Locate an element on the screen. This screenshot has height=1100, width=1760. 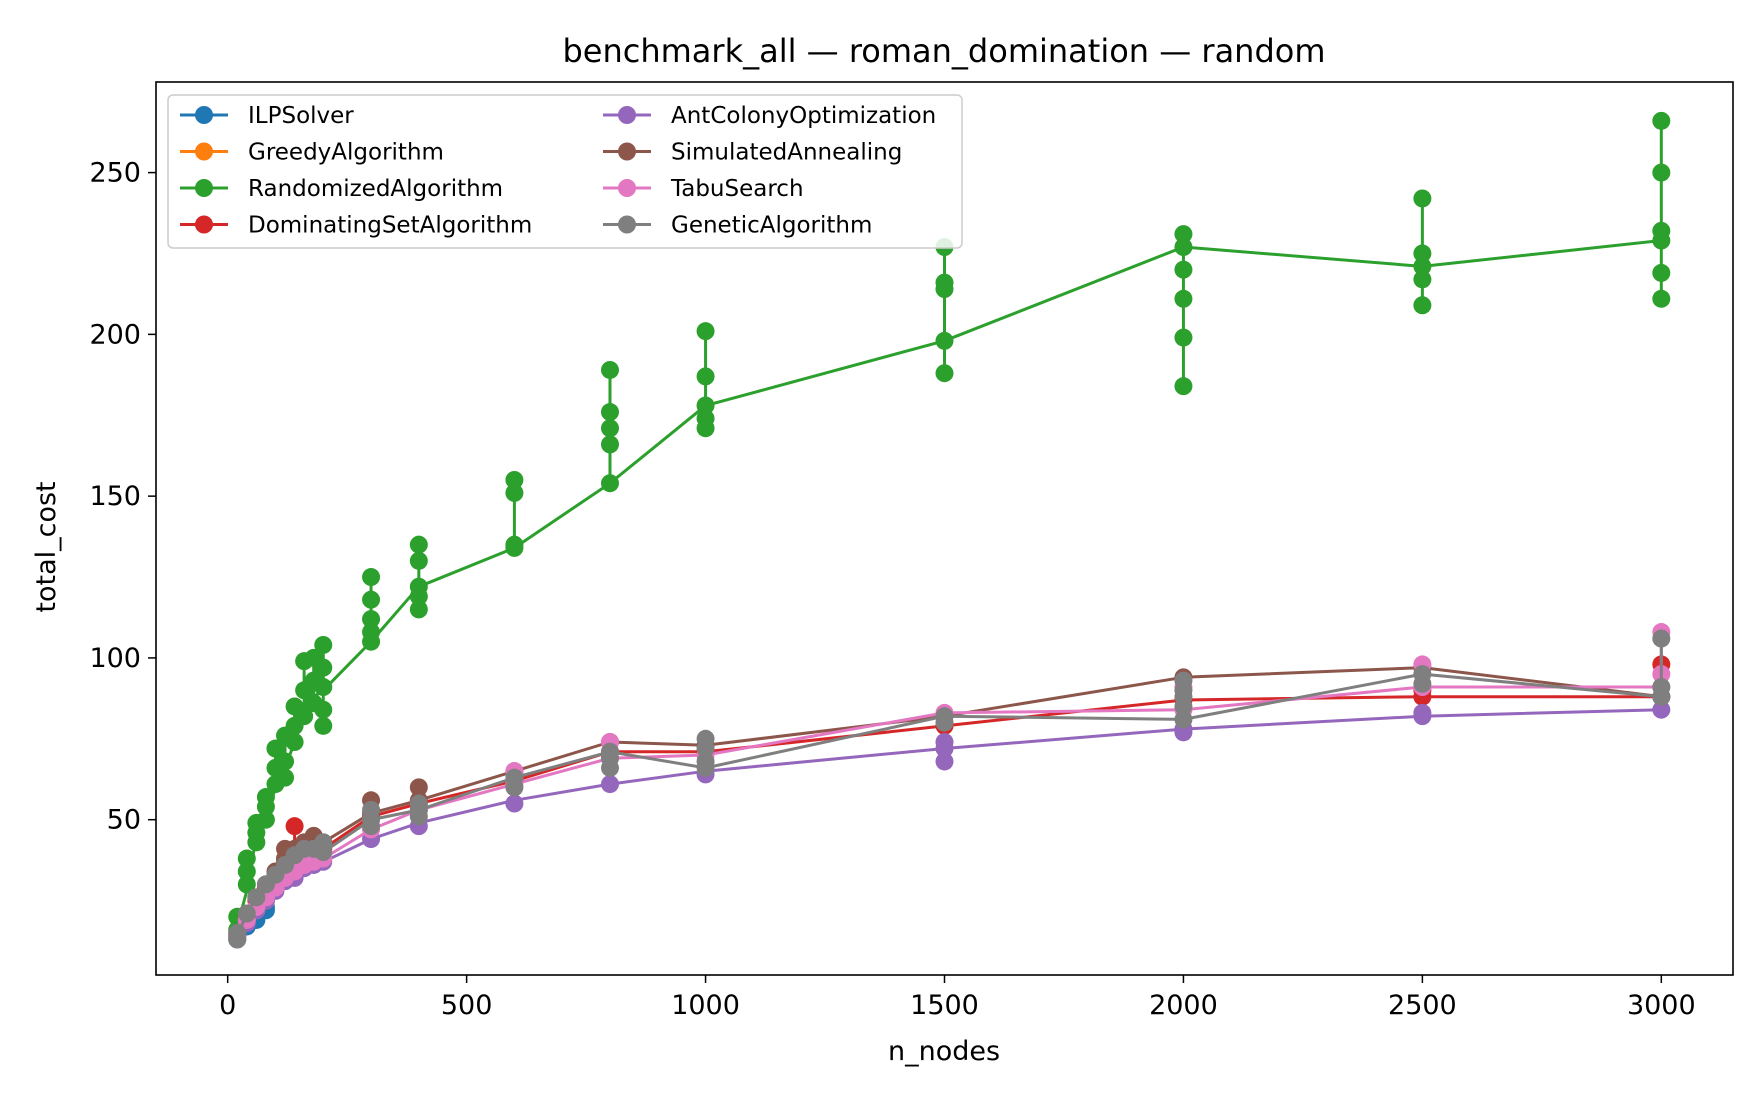
x-tick-label: 500 is located at coordinates (467, 1005).